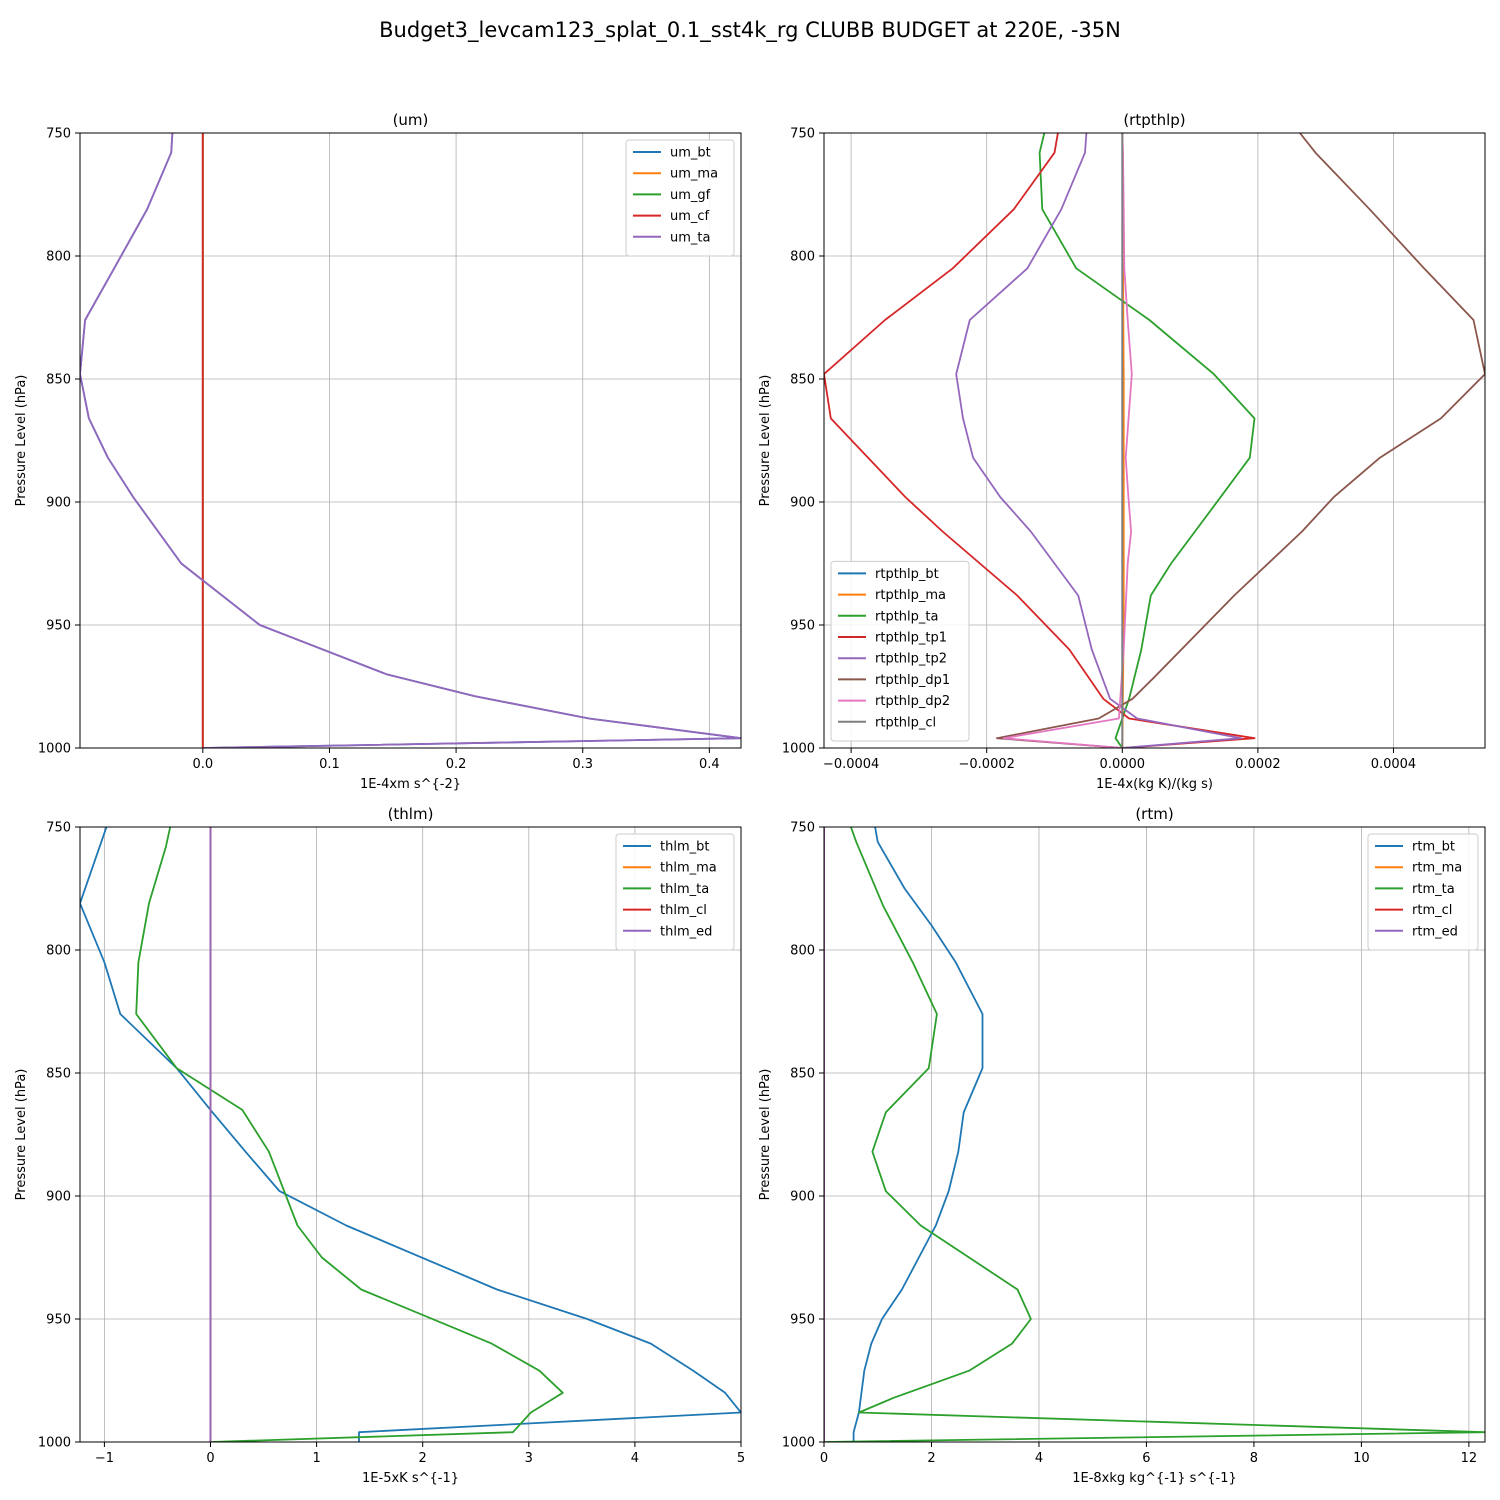 This screenshot has width=1500, height=1500. Describe the element at coordinates (1254, 1458) in the screenshot. I see `x-tick-label: 8` at that location.